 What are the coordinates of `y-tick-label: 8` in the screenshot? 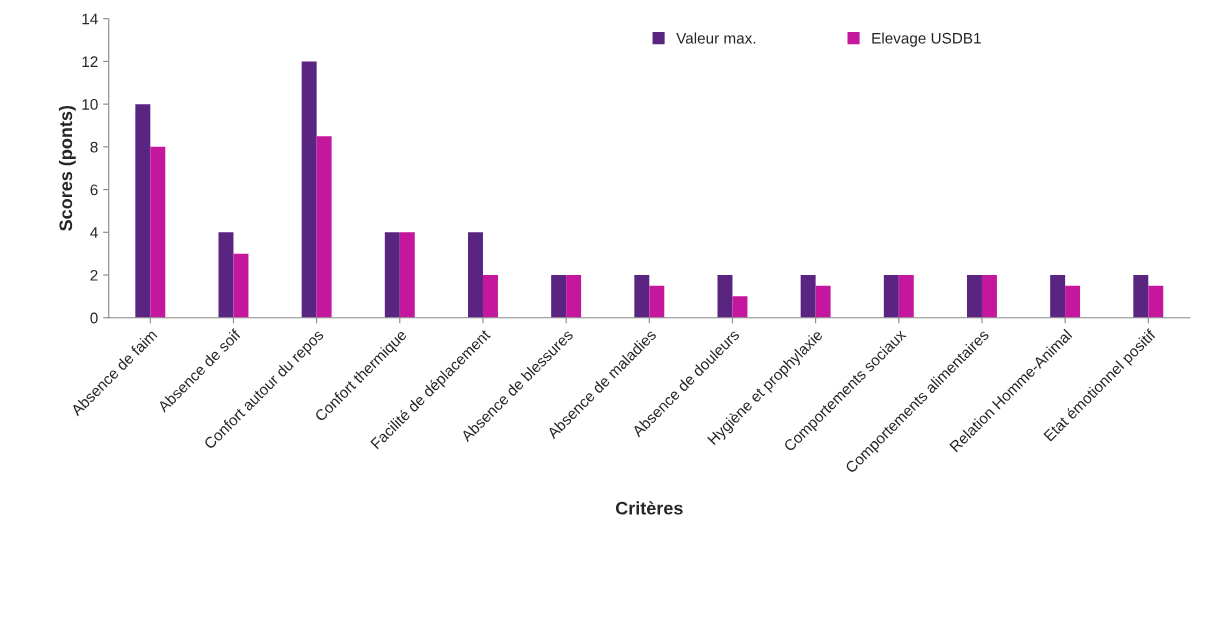 It's located at (94, 147).